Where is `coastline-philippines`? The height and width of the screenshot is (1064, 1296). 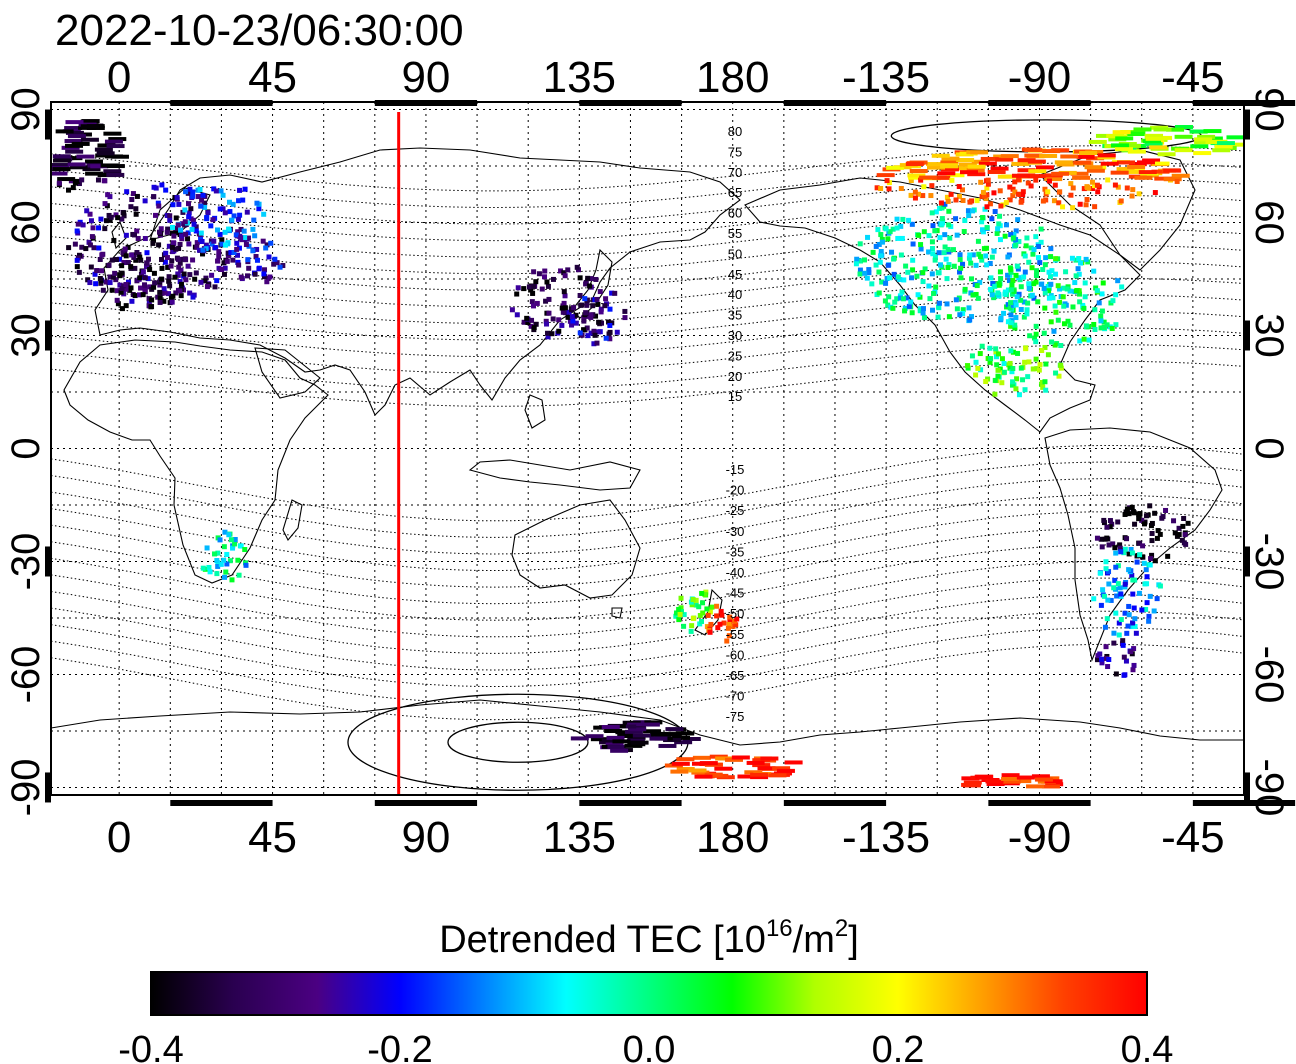
coastline-philippines is located at coordinates (535, 411).